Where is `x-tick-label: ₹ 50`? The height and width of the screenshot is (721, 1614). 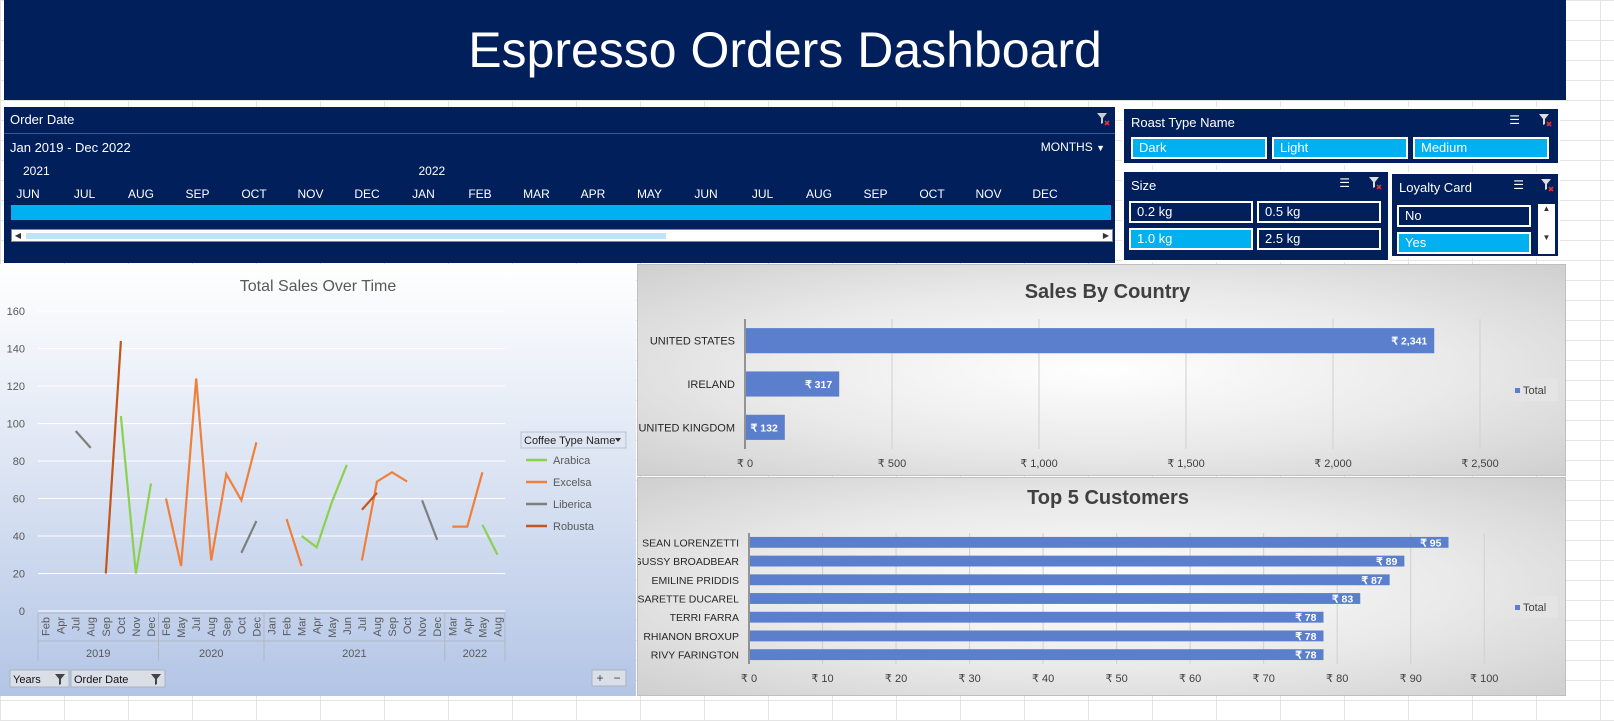
x-tick-label: ₹ 50 is located at coordinates (1116, 679).